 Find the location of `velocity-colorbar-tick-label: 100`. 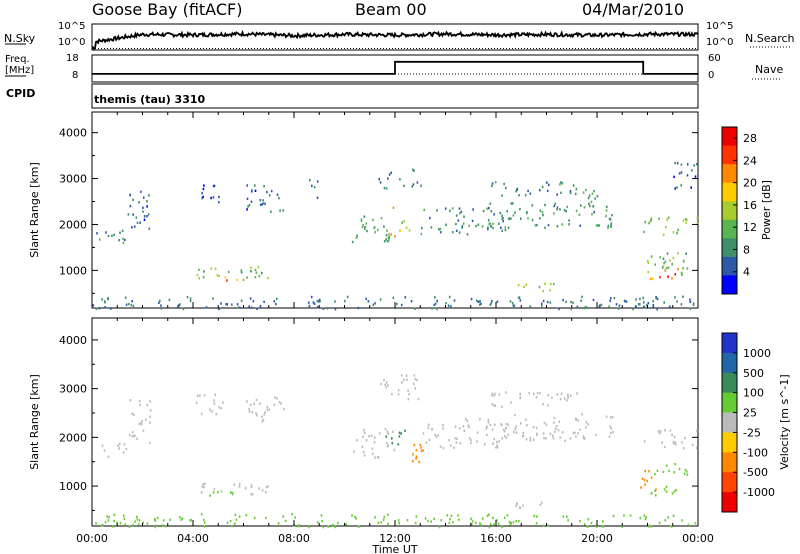

velocity-colorbar-tick-label: 100 is located at coordinates (753, 393).